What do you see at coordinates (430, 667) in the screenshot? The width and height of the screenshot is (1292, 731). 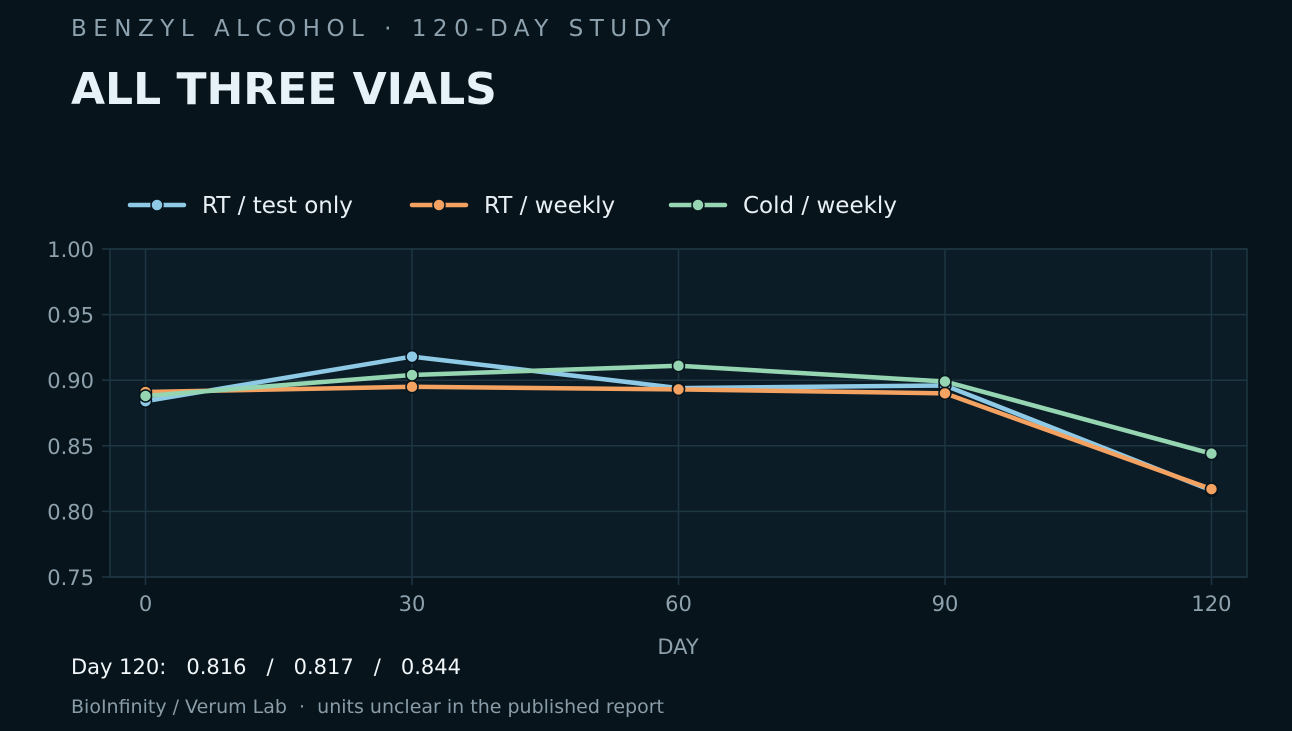 I see `day-120-value-cold-weekly: 0.844` at bounding box center [430, 667].